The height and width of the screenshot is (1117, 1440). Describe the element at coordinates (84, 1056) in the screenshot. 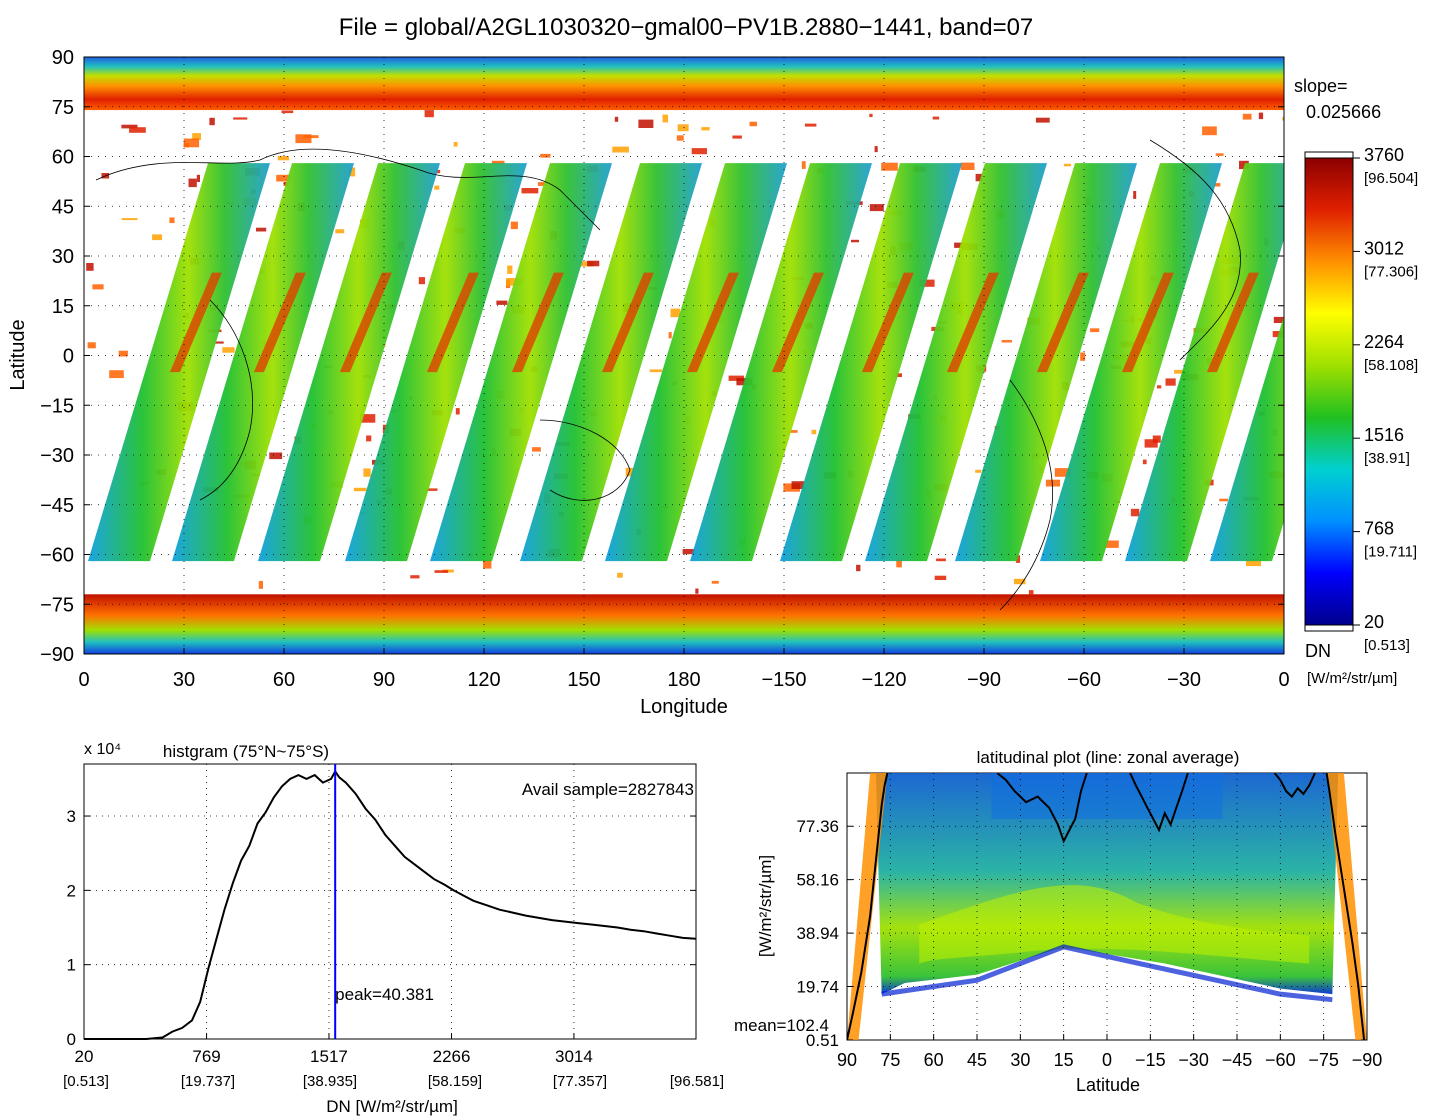

I see `histogram-x-tick-label: 20` at that location.